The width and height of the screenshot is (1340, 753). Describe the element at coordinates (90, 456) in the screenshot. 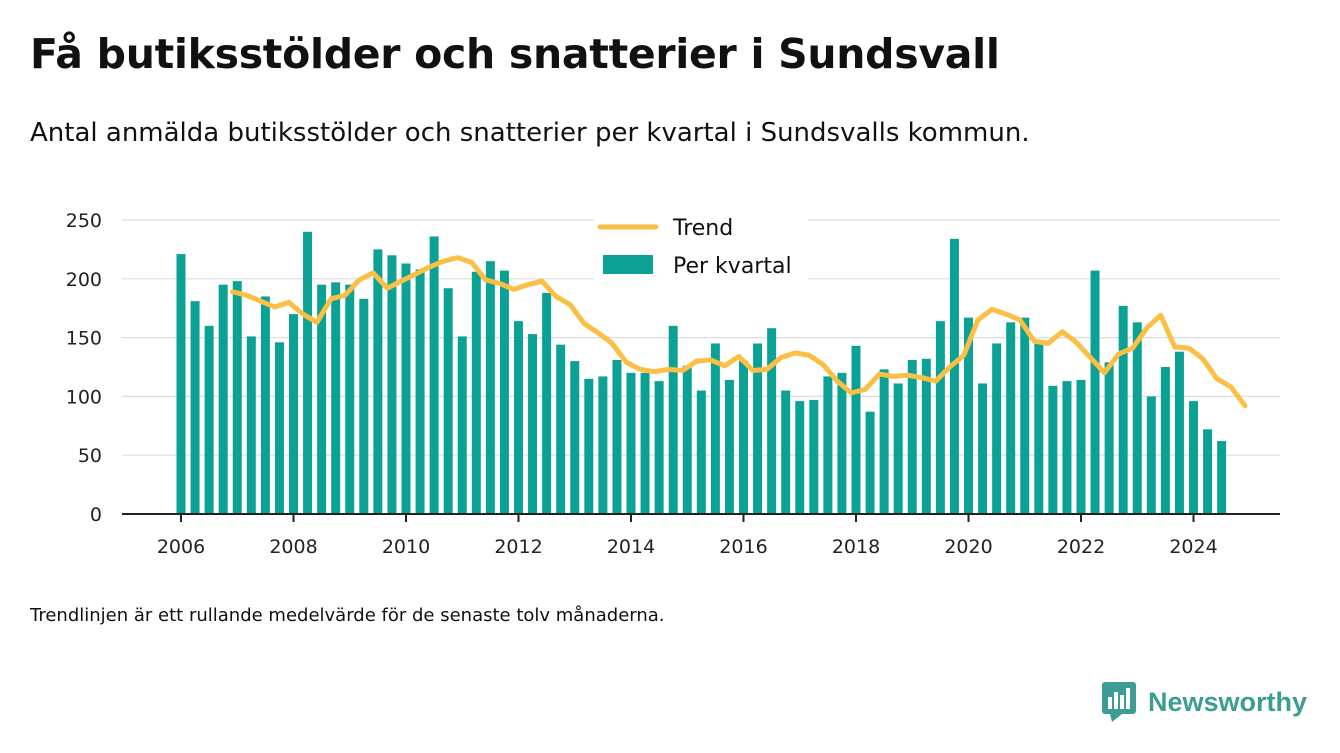

I see `y-tick-label: 50` at that location.